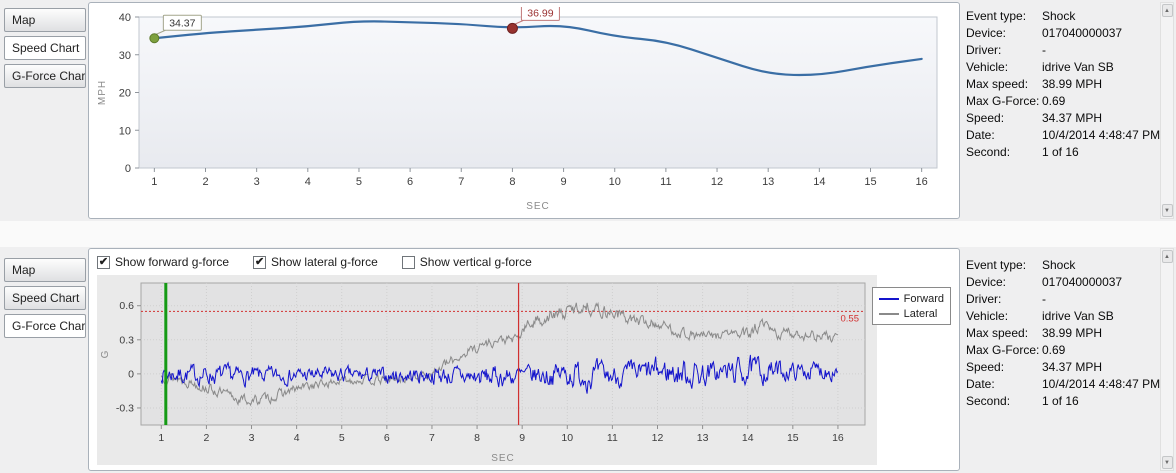  What do you see at coordinates (408, 262) in the screenshot?
I see `checkbox-box` at bounding box center [408, 262].